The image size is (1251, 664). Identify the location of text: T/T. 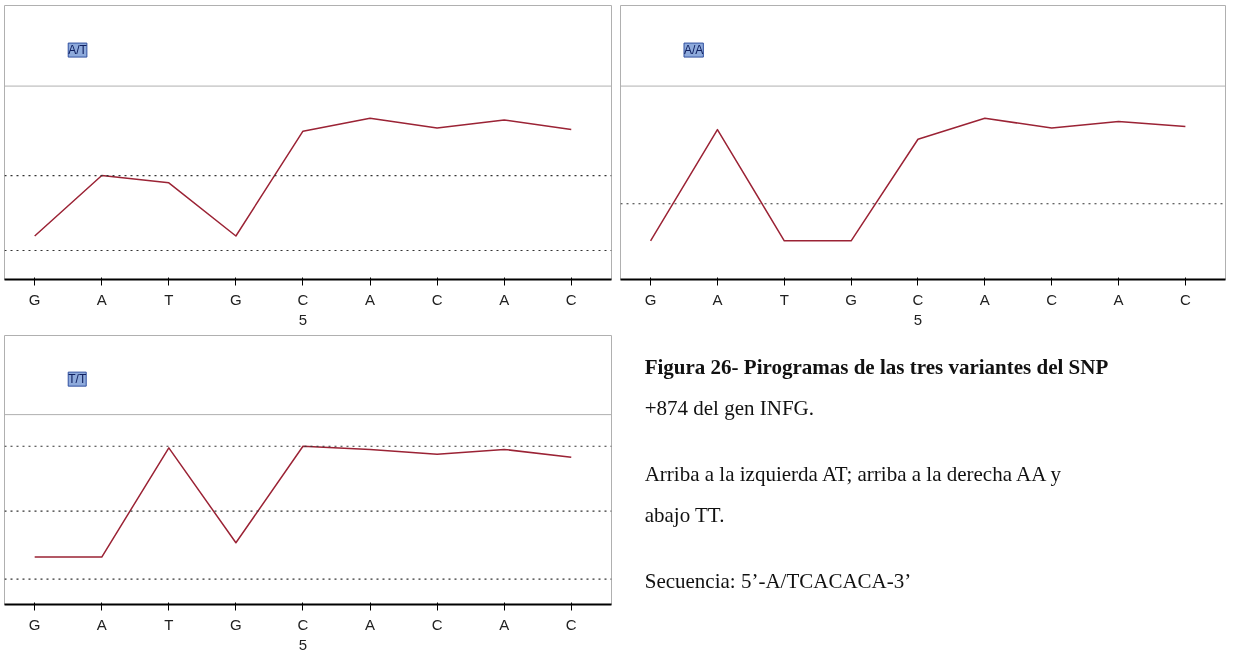
(77, 379).